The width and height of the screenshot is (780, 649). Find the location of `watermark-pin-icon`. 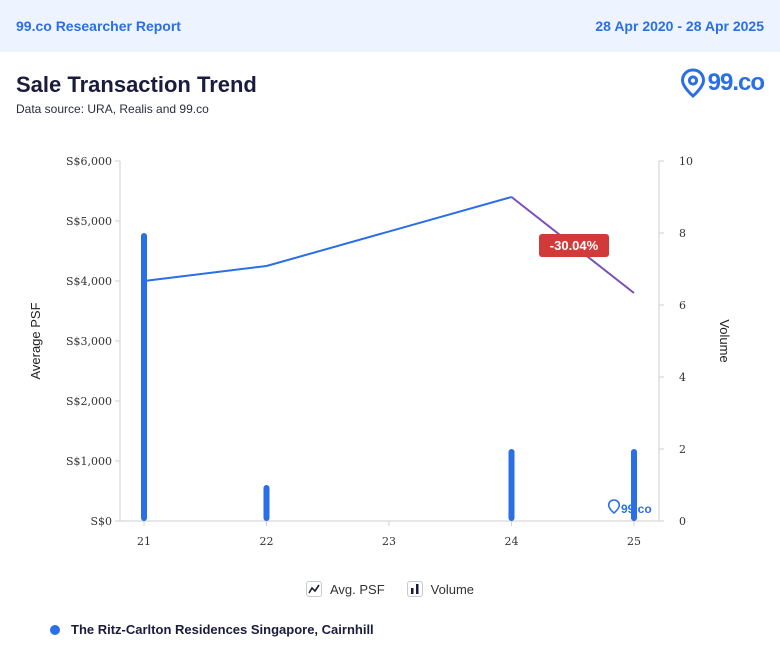

watermark-pin-icon is located at coordinates (614, 507).